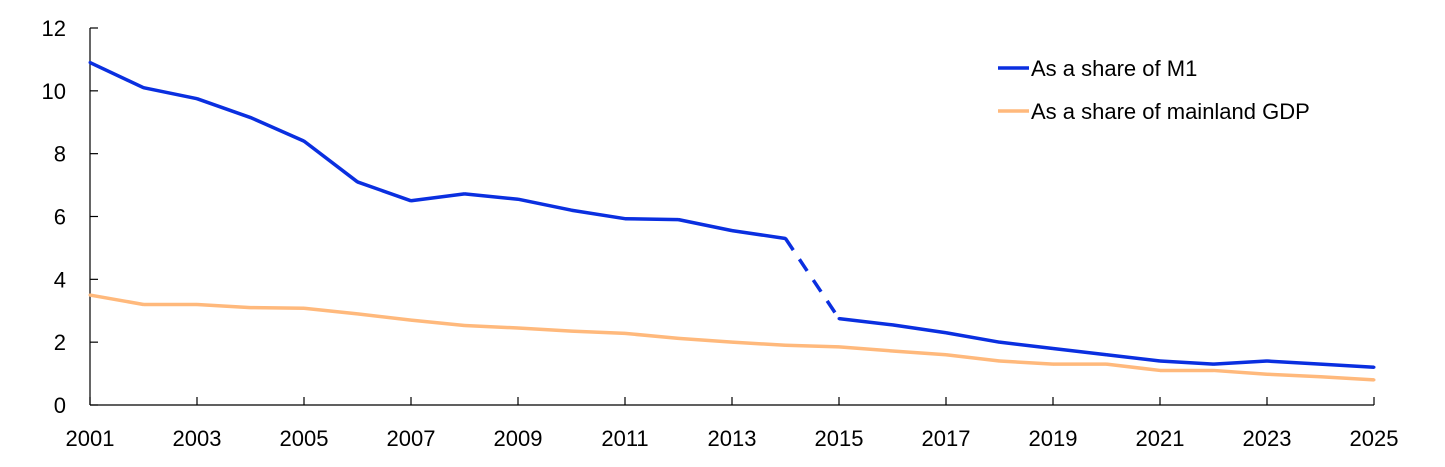 The image size is (1445, 467). I want to click on x-tick-label: 2017, so click(946, 438).